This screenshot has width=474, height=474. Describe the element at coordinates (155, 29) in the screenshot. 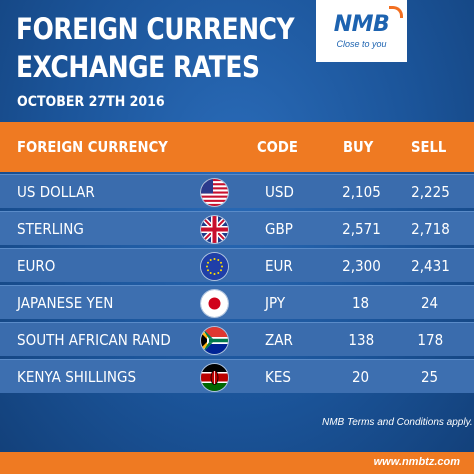

I see `title-line-1: FOREIGN CURRENCY` at that location.